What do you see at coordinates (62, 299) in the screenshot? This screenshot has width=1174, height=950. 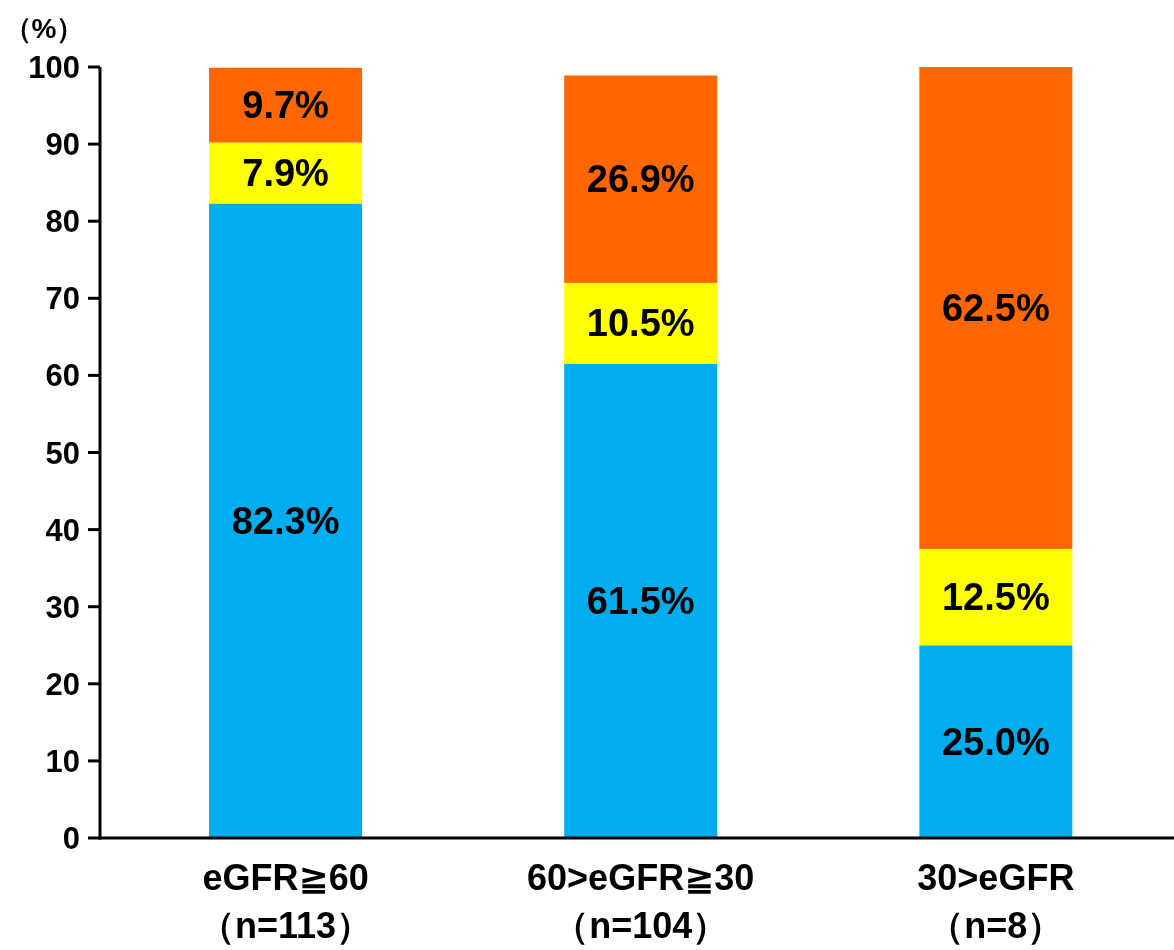 I see `y-tick-label: 70` at bounding box center [62, 299].